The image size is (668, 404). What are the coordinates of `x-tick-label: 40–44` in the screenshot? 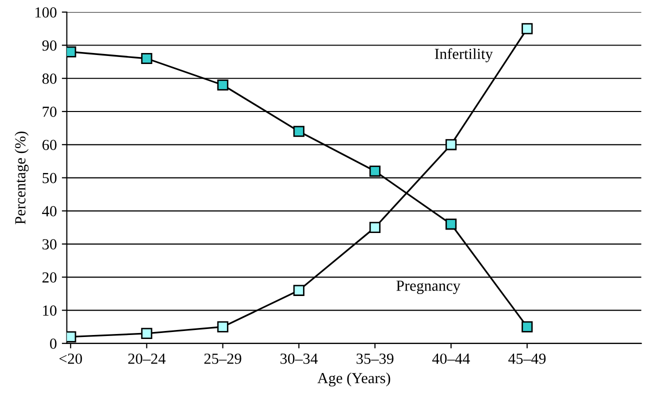 It's located at (451, 359).